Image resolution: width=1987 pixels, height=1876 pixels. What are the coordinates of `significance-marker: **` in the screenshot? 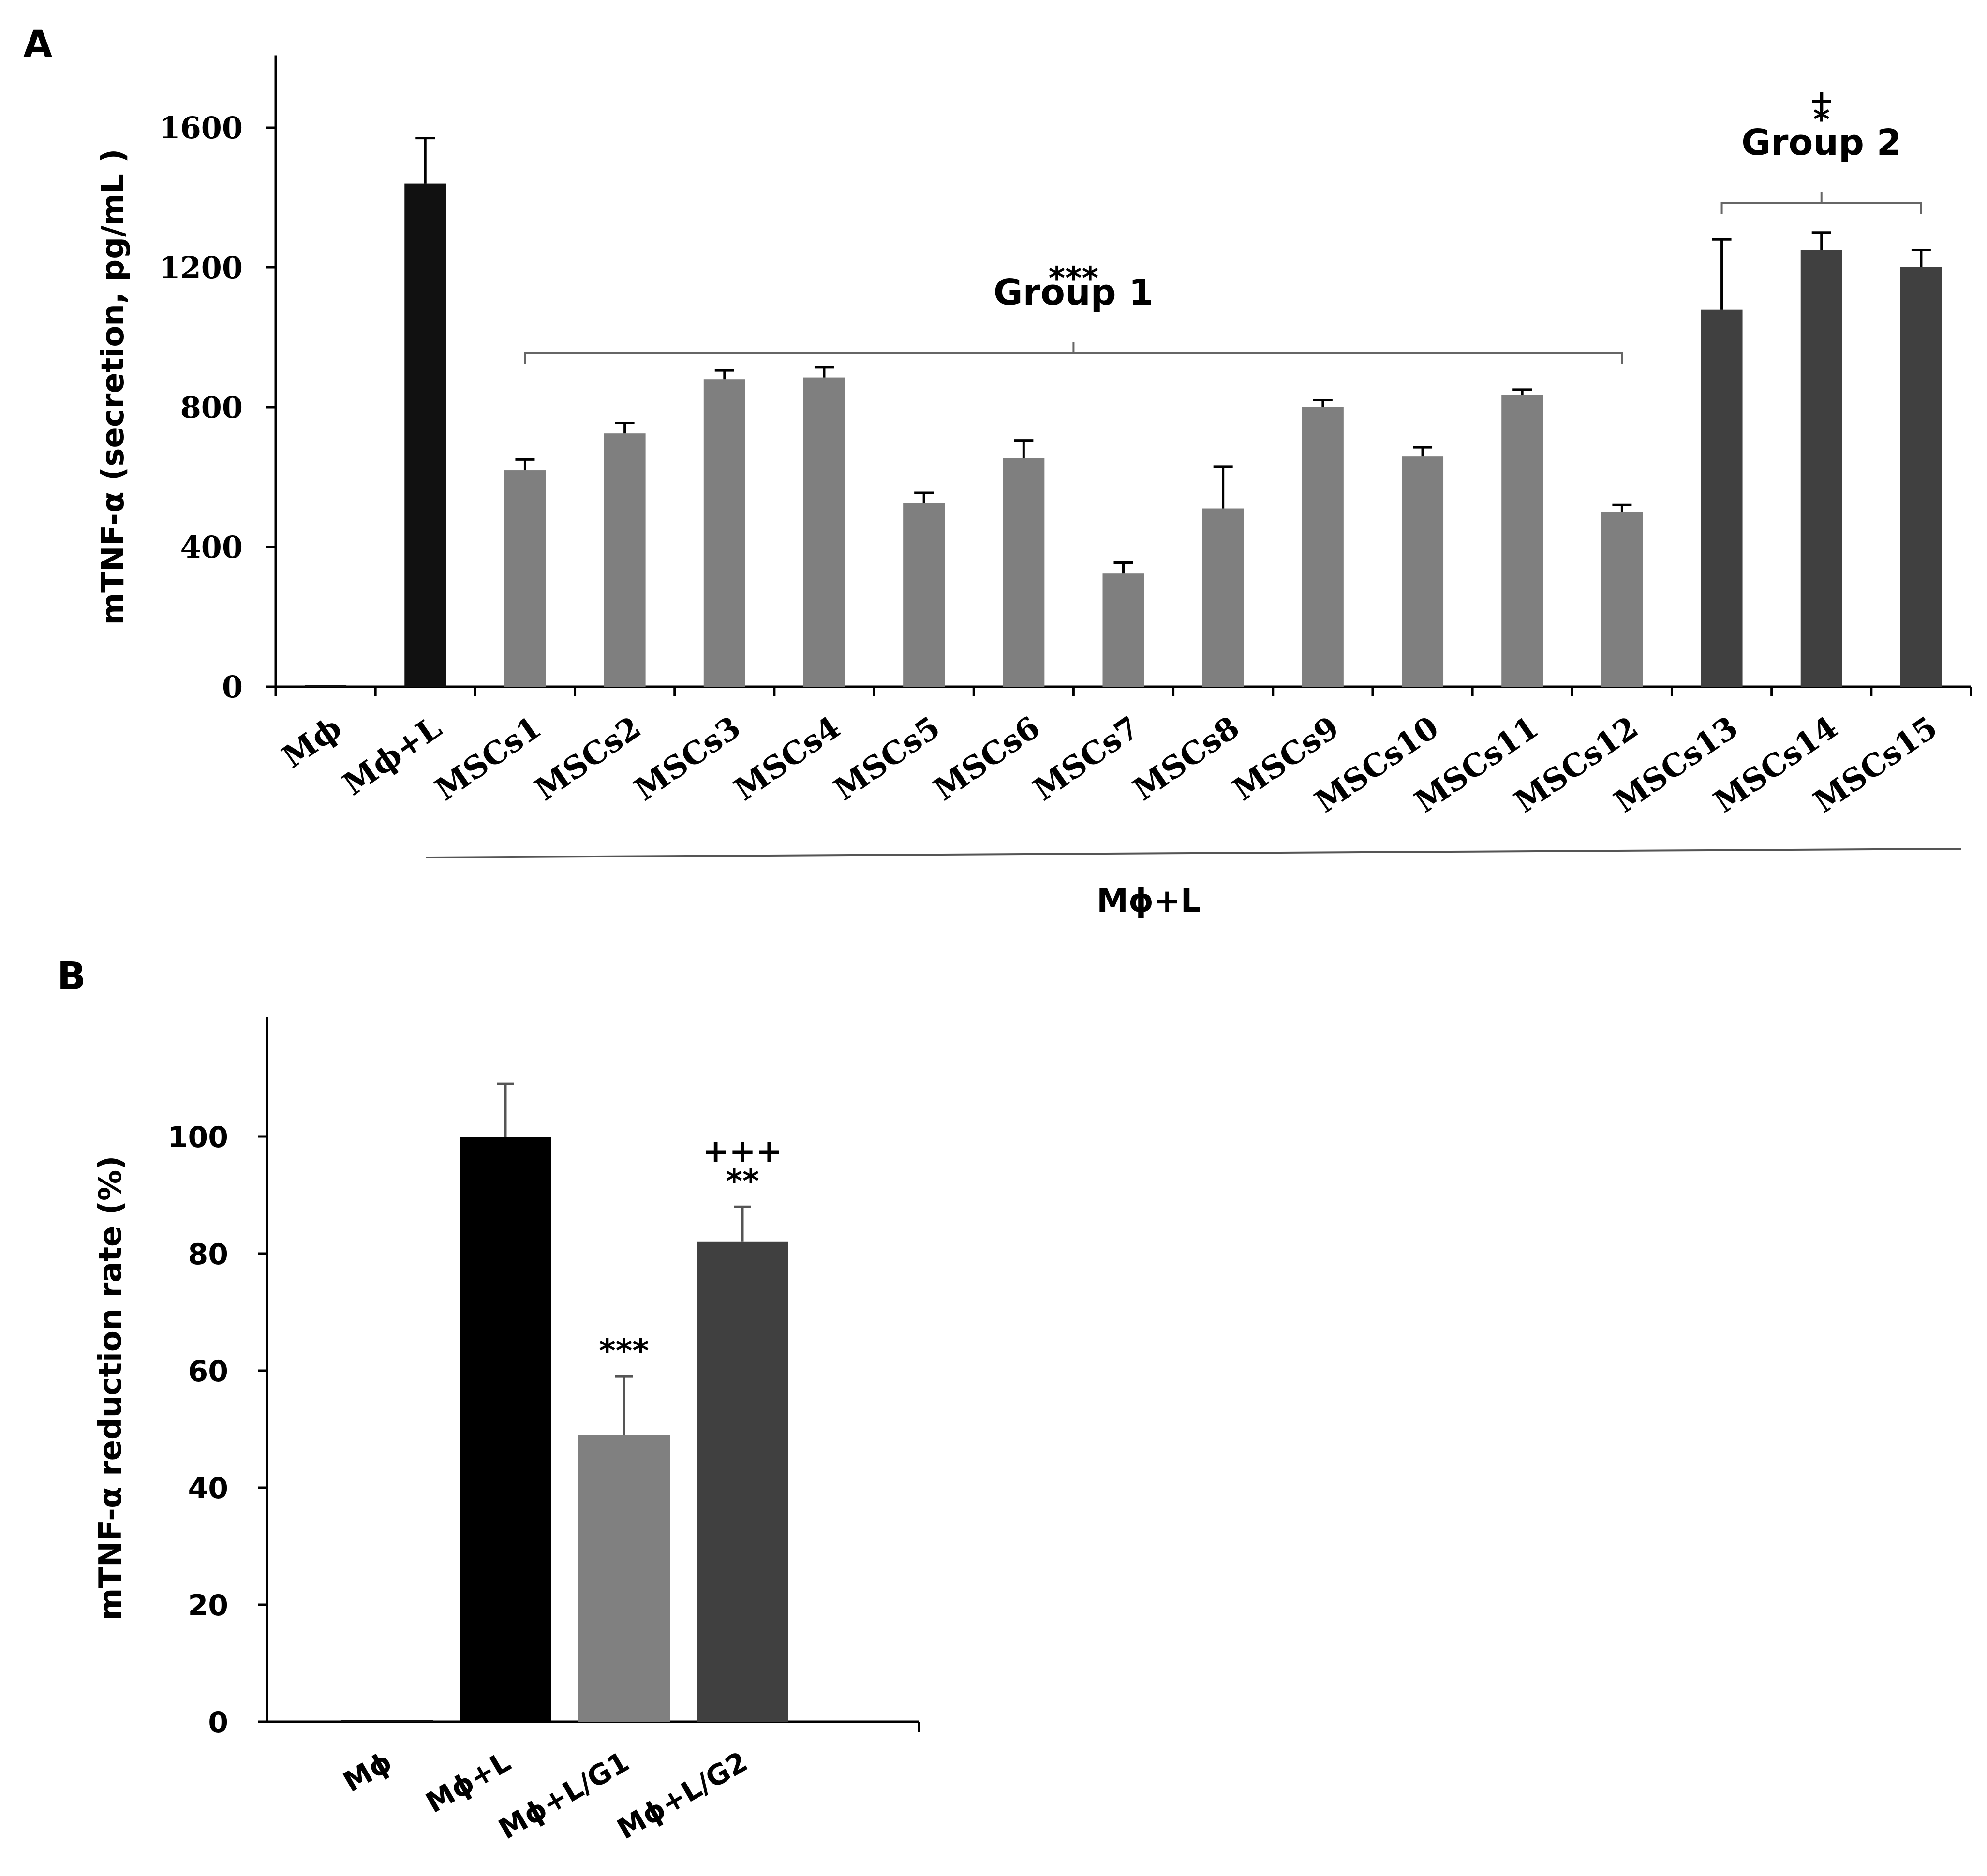 It's located at (743, 1181).